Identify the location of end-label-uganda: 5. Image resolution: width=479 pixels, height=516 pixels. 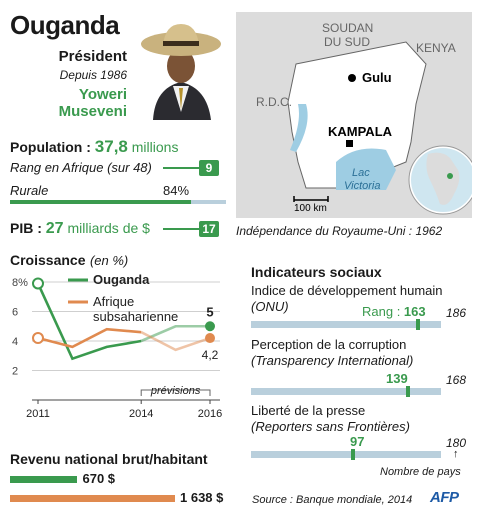
(209, 311).